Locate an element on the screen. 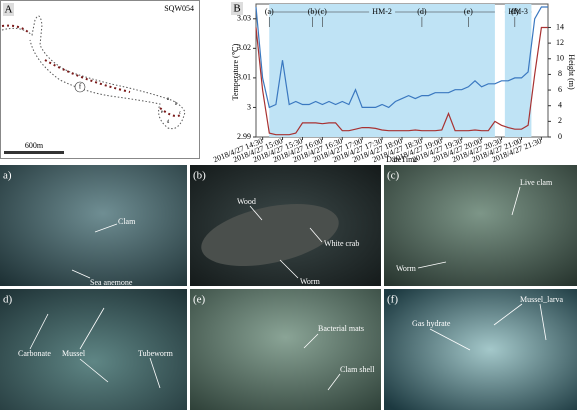  note: Gas hydrate is located at coordinates (431, 323).